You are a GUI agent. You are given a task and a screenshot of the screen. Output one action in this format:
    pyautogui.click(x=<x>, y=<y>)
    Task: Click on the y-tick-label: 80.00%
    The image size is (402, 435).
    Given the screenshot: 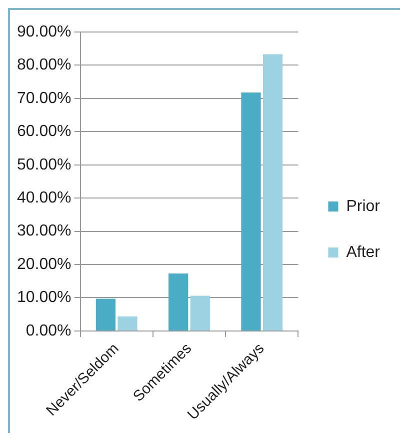 What is the action you would take?
    pyautogui.click(x=44, y=65)
    